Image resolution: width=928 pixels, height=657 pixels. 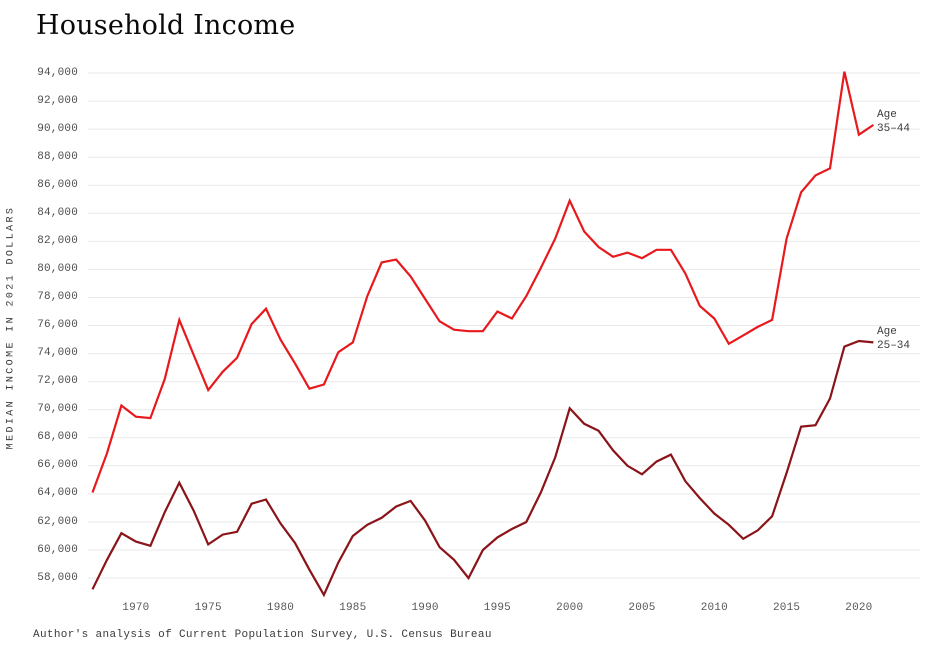 I want to click on series-label-age-25-34: Age 25–34, so click(x=893, y=339).